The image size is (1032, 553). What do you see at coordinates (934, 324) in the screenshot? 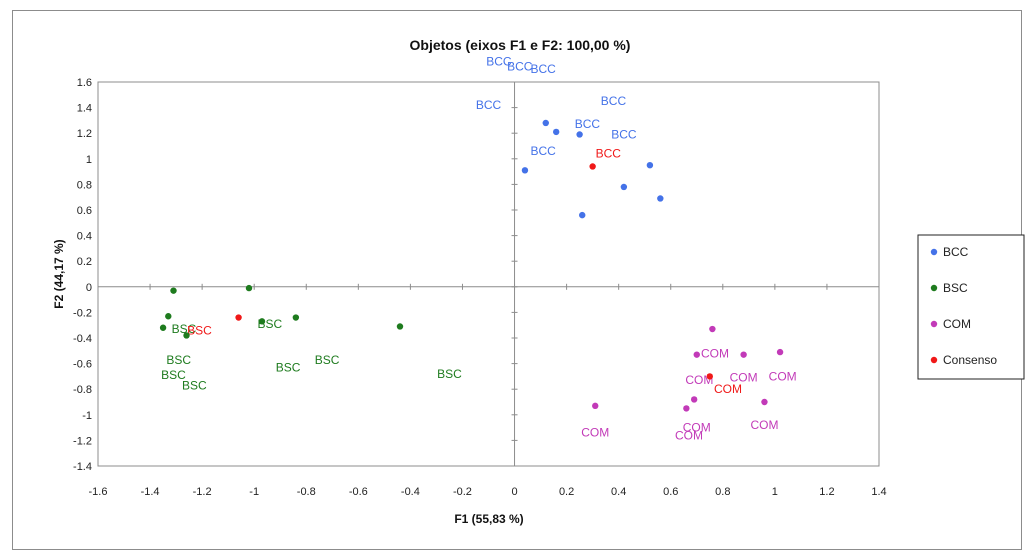
I see `legend-marker-com` at bounding box center [934, 324].